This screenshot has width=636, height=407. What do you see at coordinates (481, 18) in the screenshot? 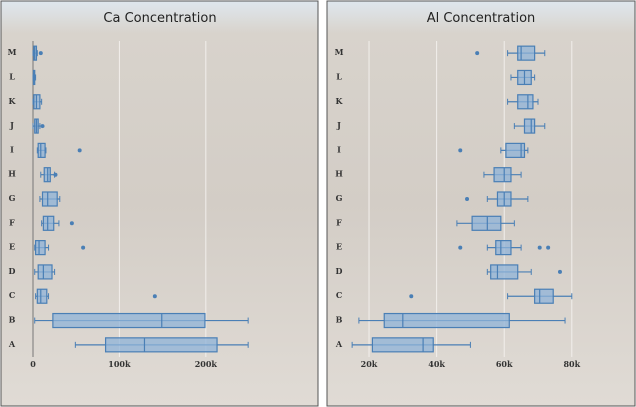
I see `chart-title: Al Concentration` at bounding box center [481, 18].